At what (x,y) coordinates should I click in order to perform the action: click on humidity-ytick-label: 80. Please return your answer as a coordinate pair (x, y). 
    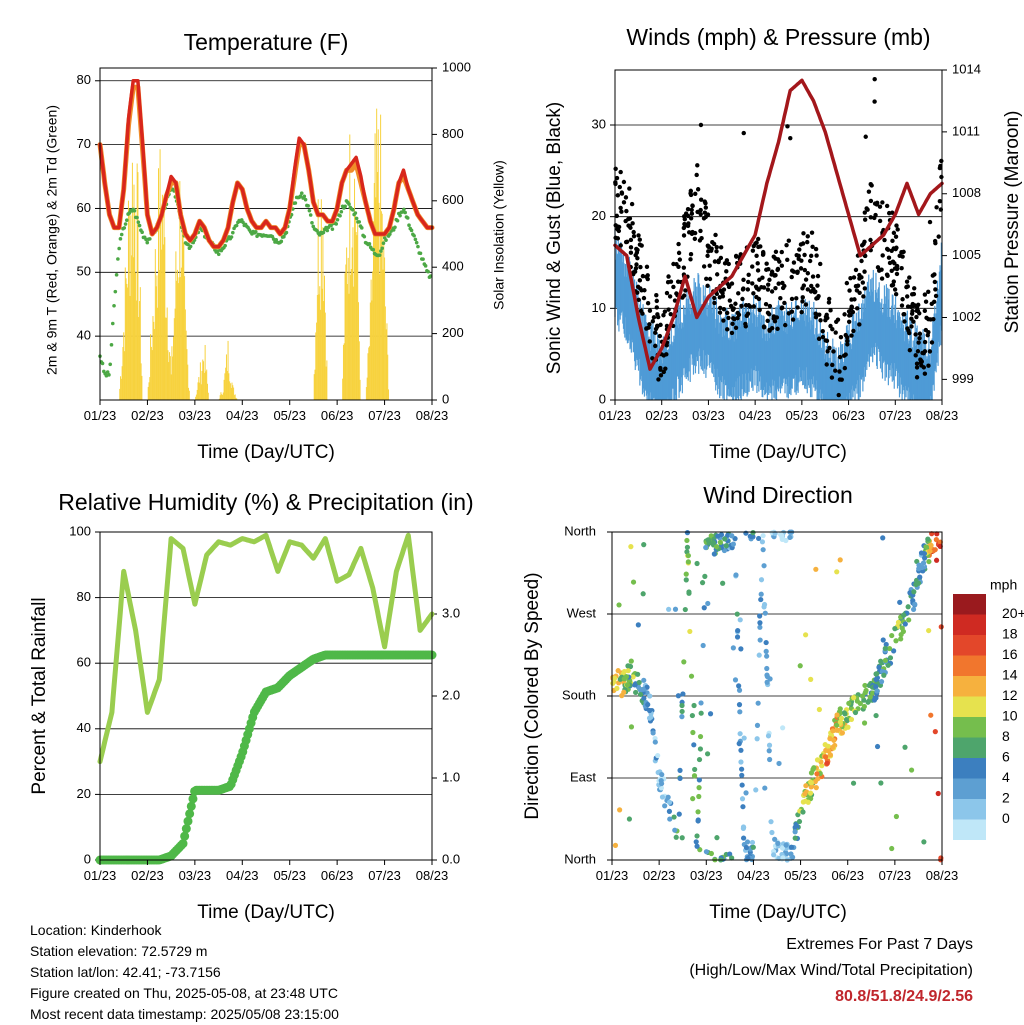
    Looking at the image, I should click on (84, 596).